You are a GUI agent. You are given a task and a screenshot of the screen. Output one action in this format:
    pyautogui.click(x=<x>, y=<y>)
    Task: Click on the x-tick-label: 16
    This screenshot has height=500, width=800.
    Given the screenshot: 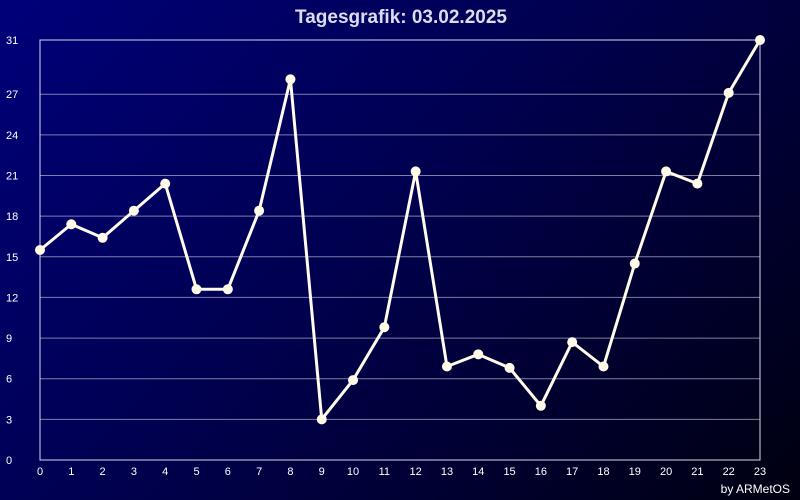 What is the action you would take?
    pyautogui.click(x=541, y=472)
    